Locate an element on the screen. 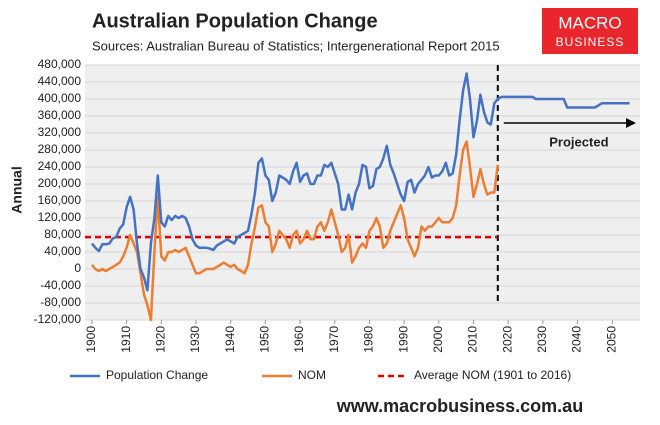 The image size is (660, 425). website: www.macrobusiness.com.au is located at coordinates (459, 406).